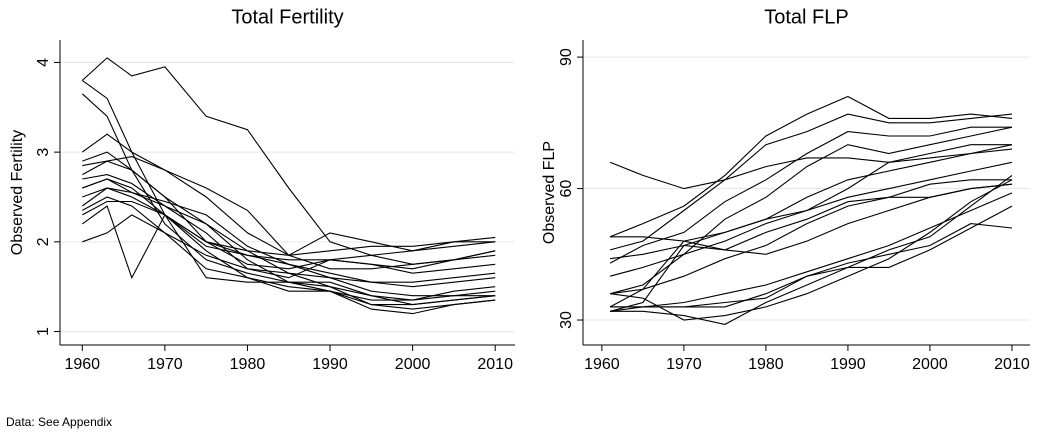  Describe the element at coordinates (43, 241) in the screenshot. I see `y-tick-label: 2` at that location.